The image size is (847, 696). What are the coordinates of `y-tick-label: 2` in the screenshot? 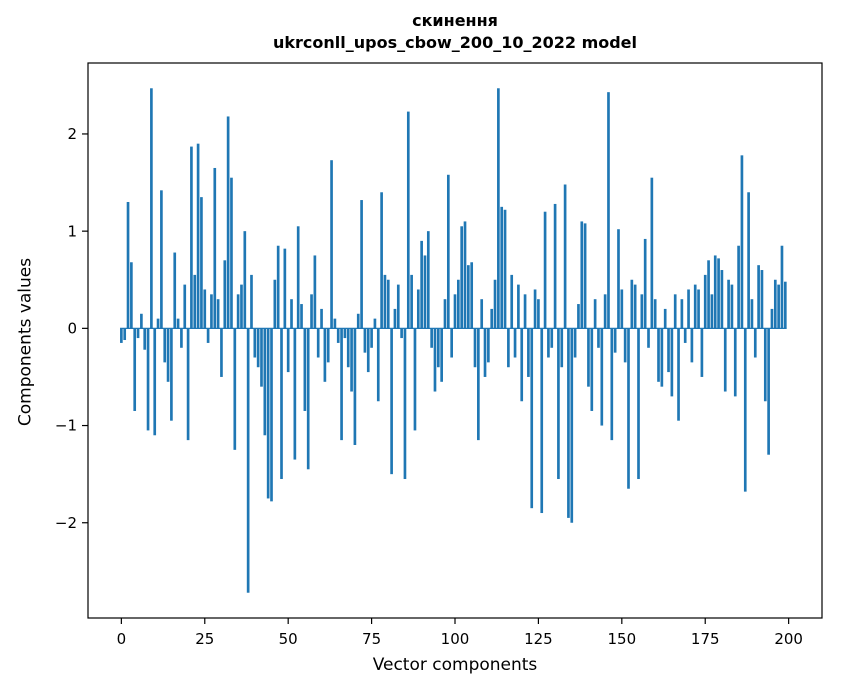 It's located at (72, 134).